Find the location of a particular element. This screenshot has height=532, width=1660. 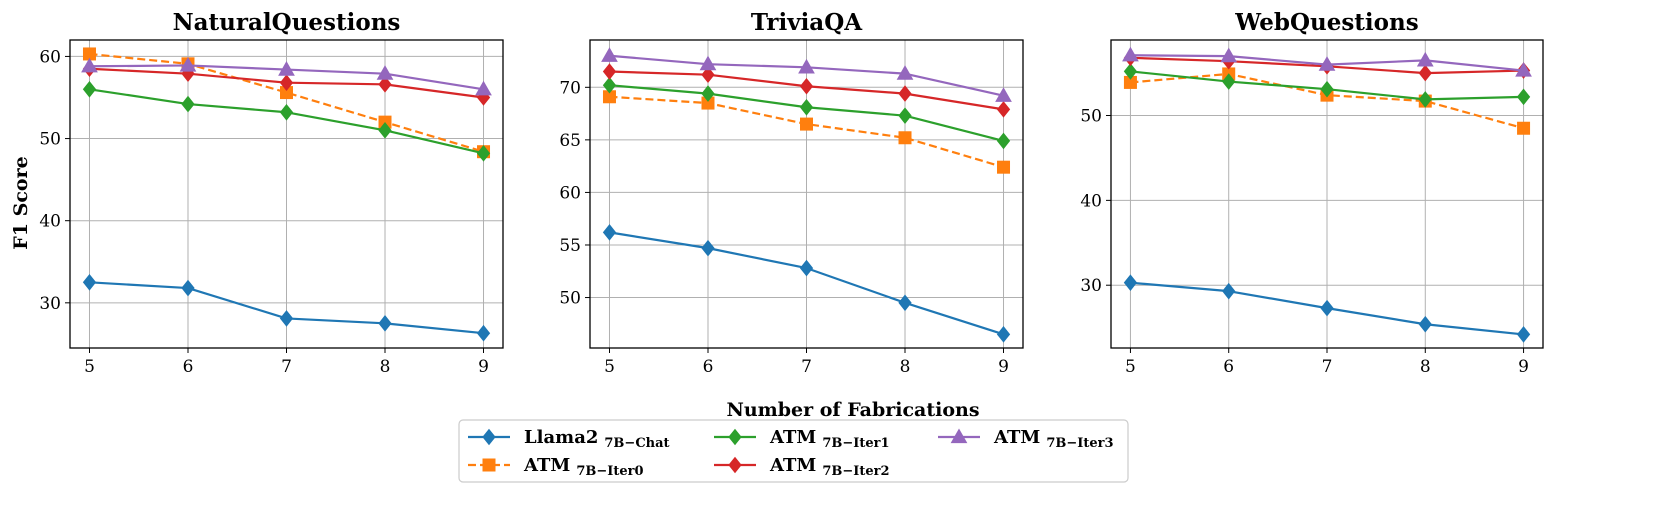

x-axis-label: Number of Fabrications is located at coordinates (852, 410).